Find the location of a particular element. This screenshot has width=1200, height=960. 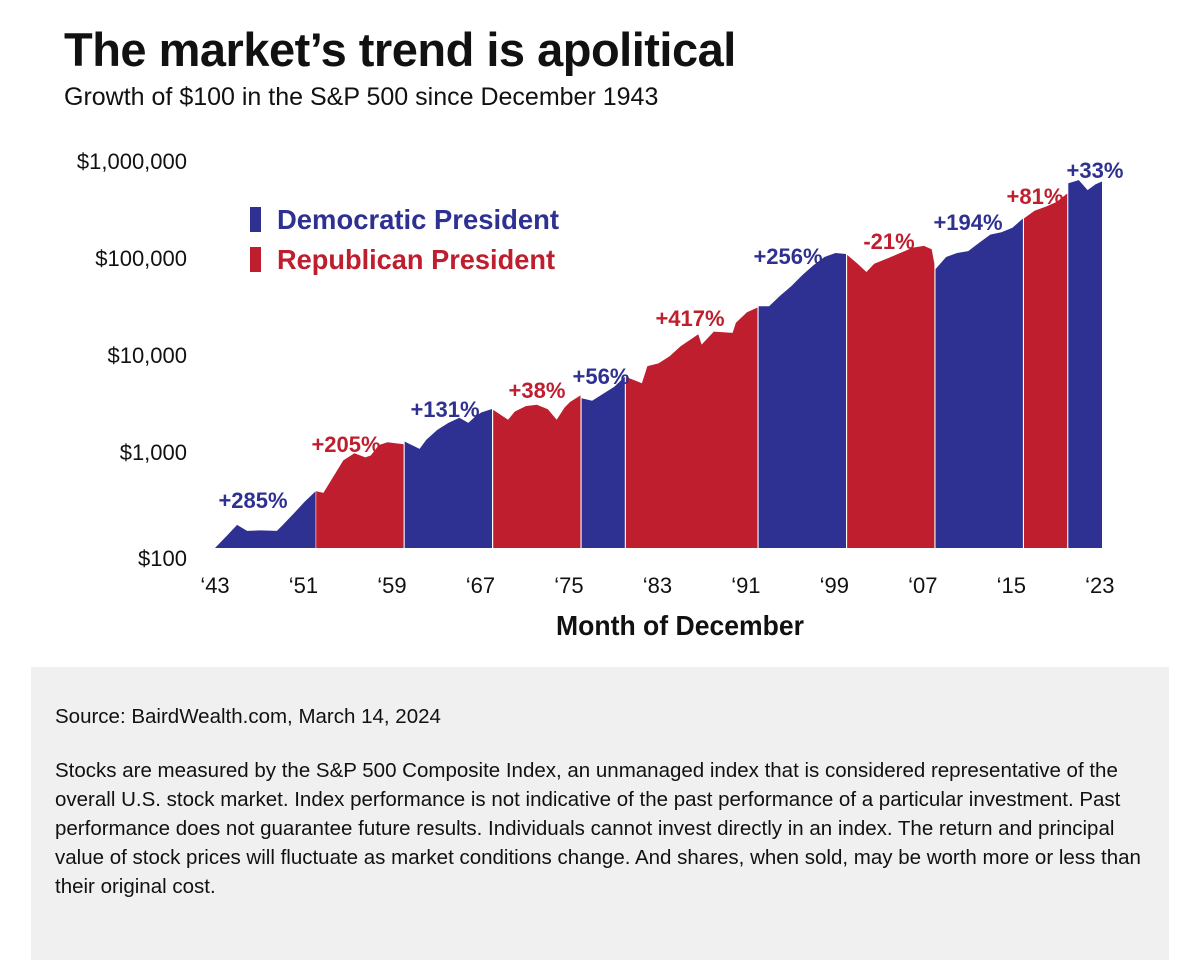

x-tick-label: ‘67 is located at coordinates (480, 585).